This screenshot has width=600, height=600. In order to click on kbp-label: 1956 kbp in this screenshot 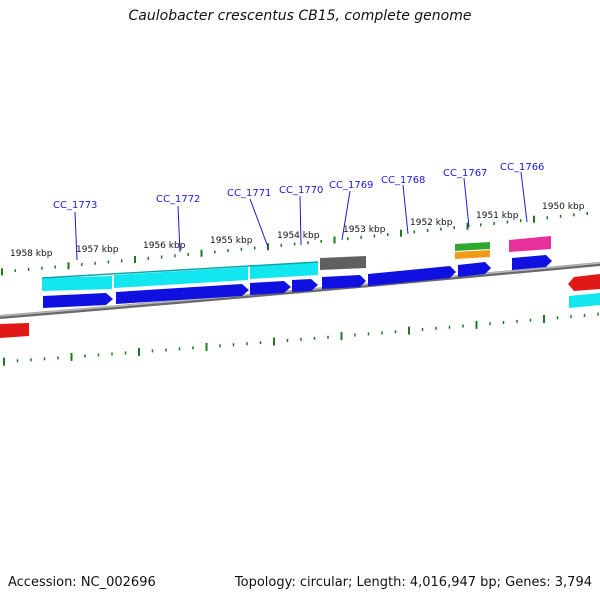, I will do `click(164, 246)`.